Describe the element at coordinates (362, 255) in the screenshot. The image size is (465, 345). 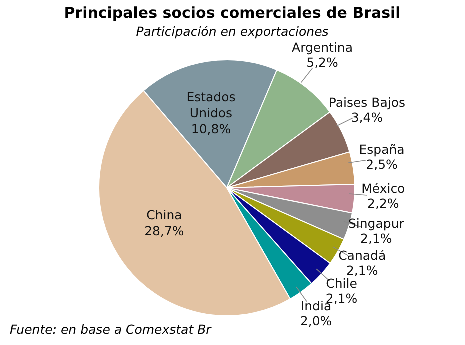
I see `slice-label: Canadá` at that location.